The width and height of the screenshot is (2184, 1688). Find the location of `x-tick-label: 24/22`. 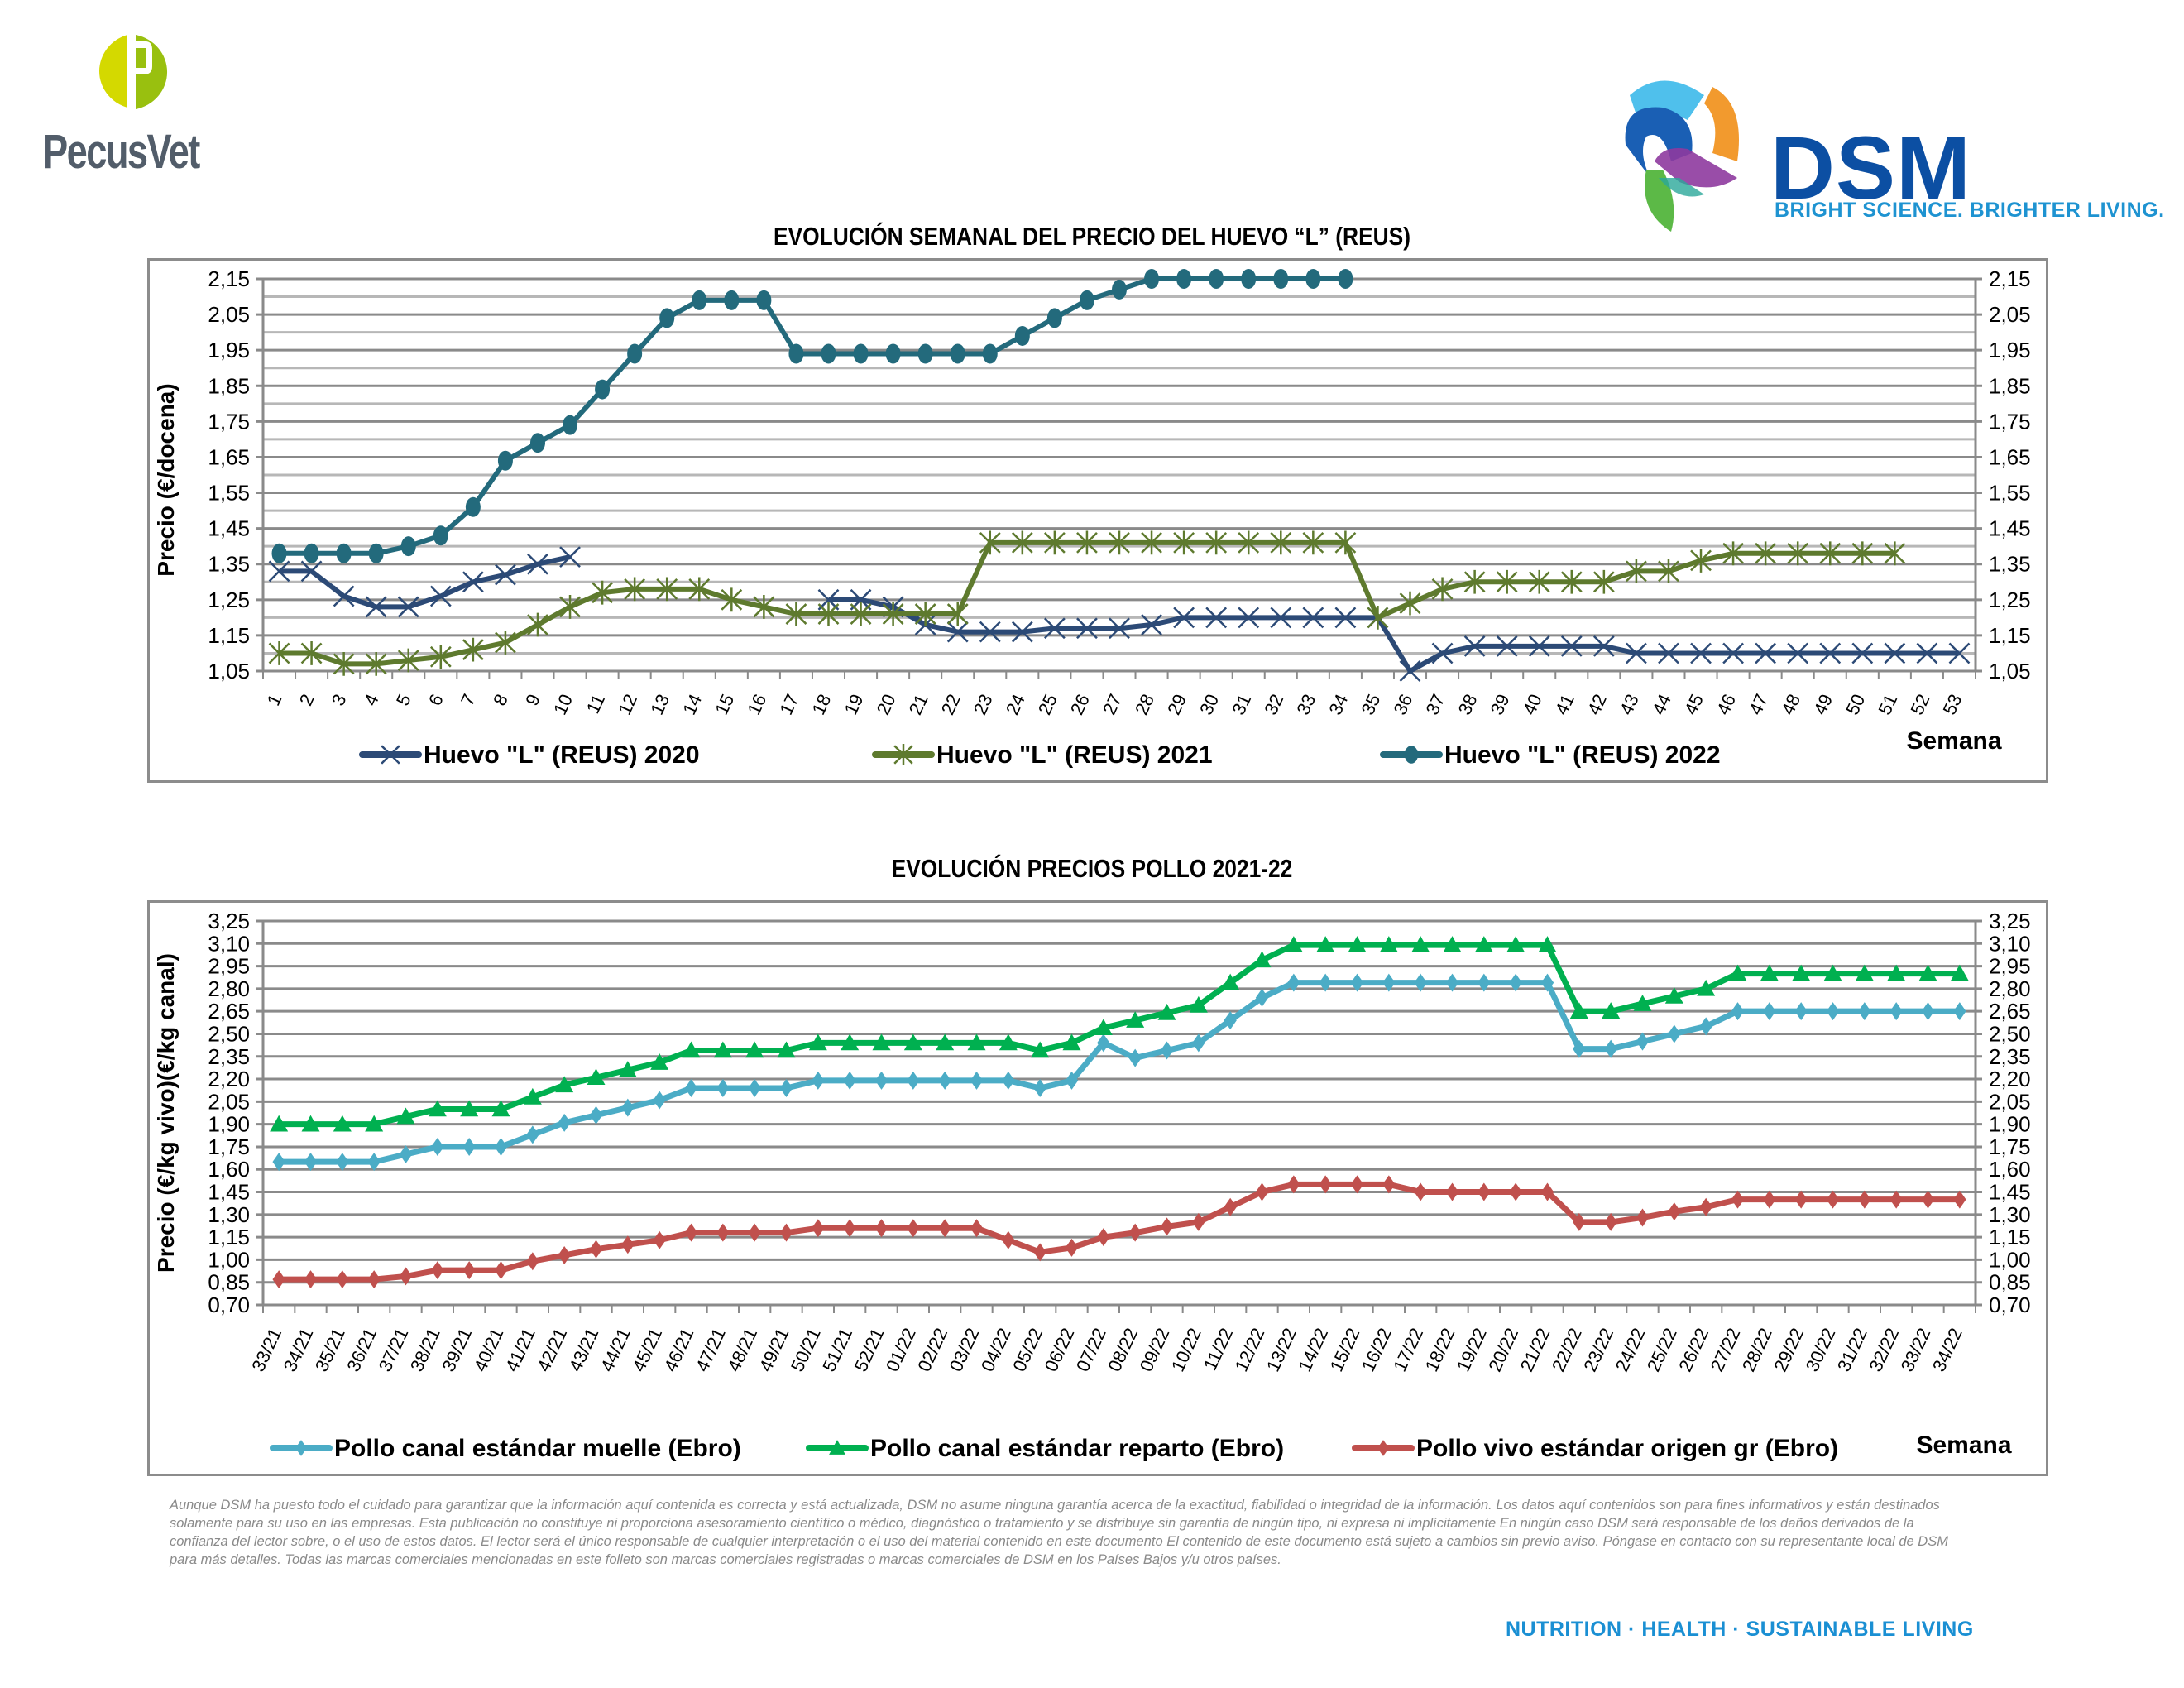

x-tick-label: 24/22 is located at coordinates (1631, 1349).